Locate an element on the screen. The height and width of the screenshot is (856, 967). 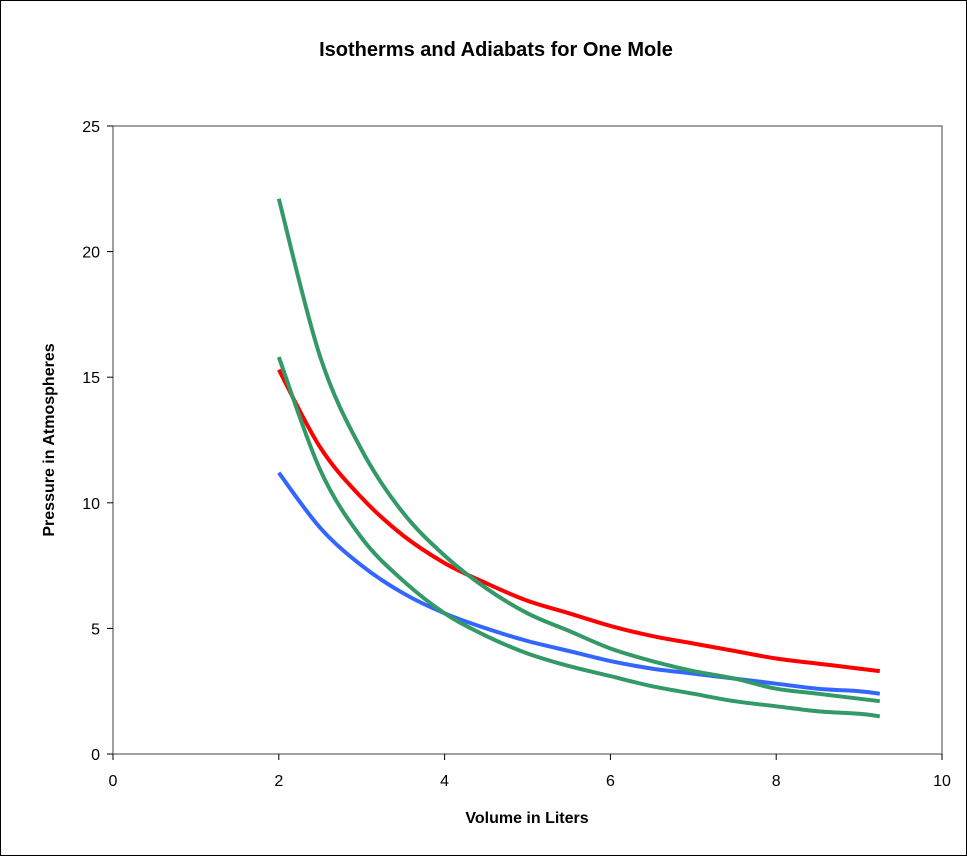
x-tick-label: 10 is located at coordinates (942, 781).